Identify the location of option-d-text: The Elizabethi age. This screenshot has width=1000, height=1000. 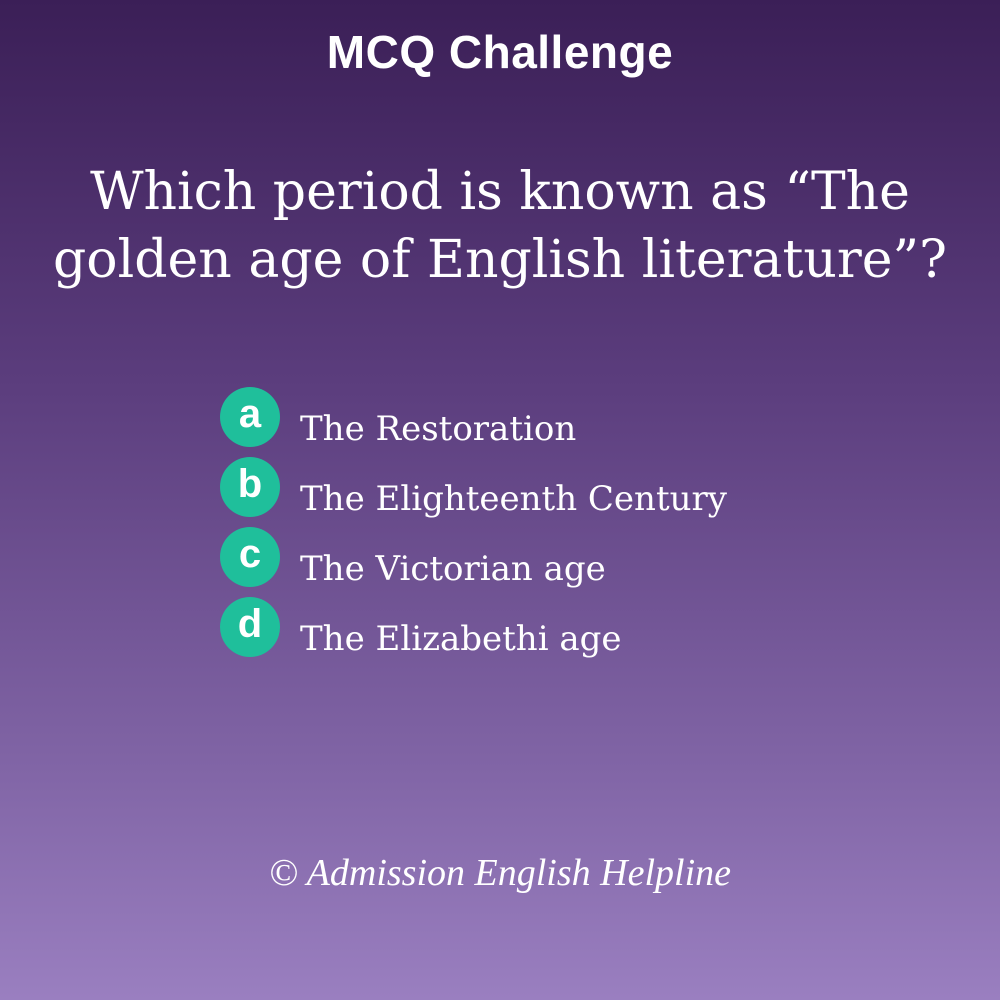
(461, 639).